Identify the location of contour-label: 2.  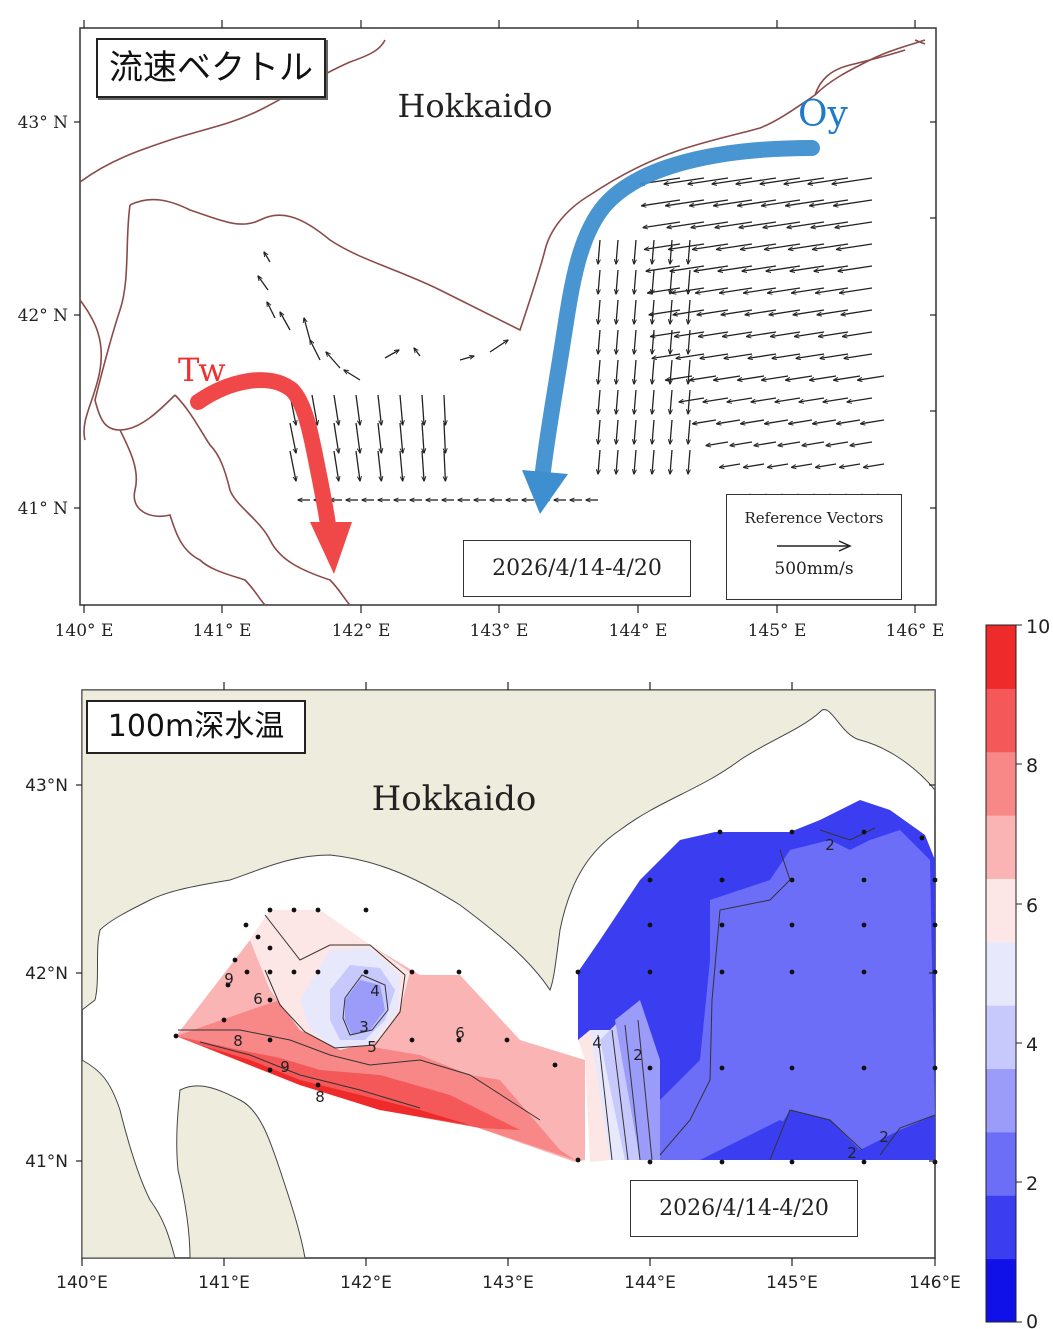
(830, 845).